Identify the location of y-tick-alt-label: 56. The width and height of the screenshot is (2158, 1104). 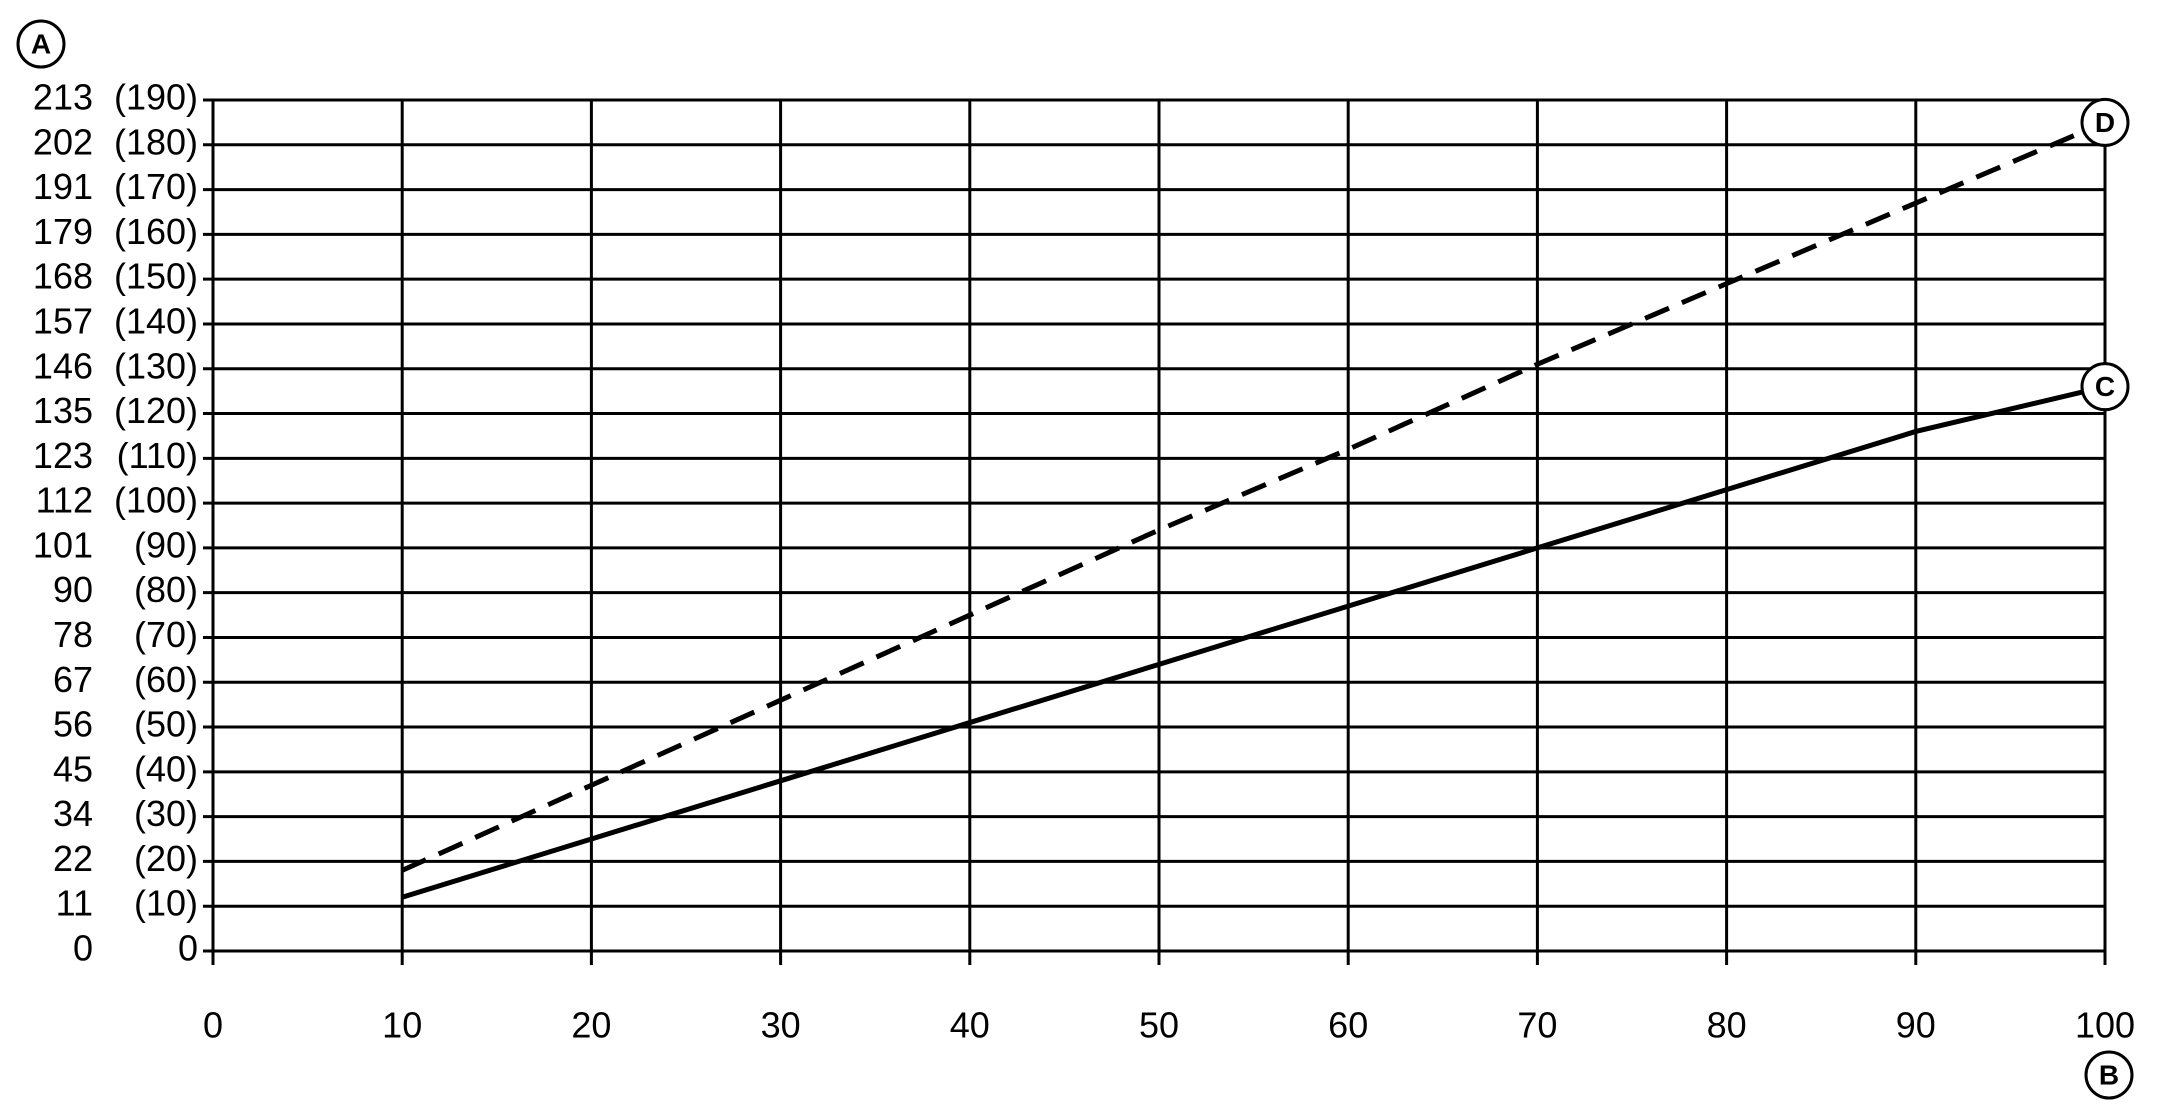
(73, 724).